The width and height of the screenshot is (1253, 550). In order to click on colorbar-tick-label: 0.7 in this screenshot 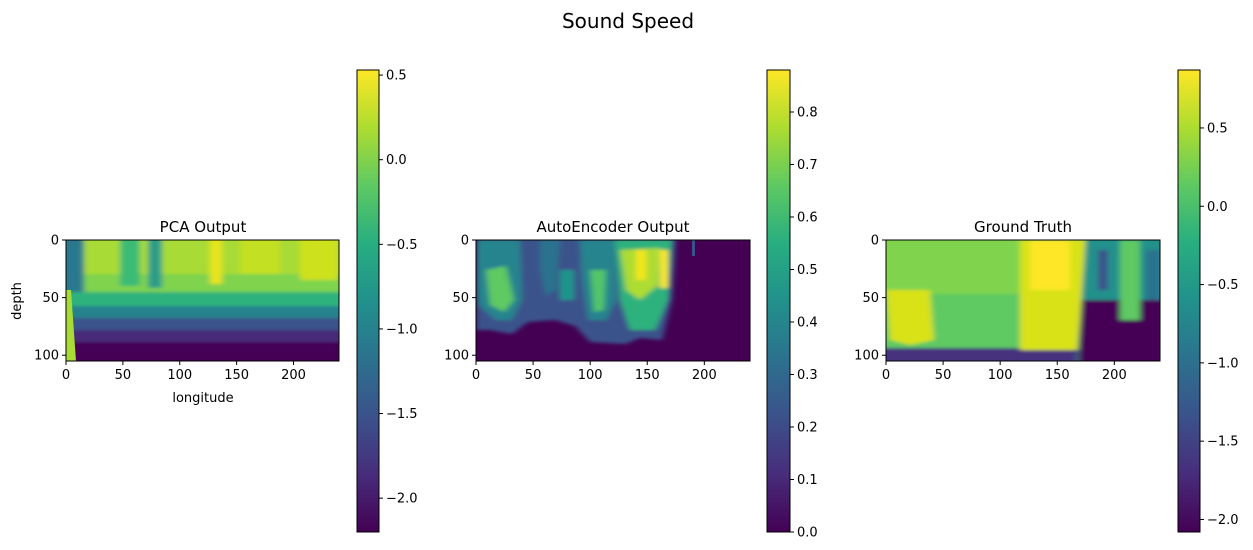, I will do `click(807, 165)`.